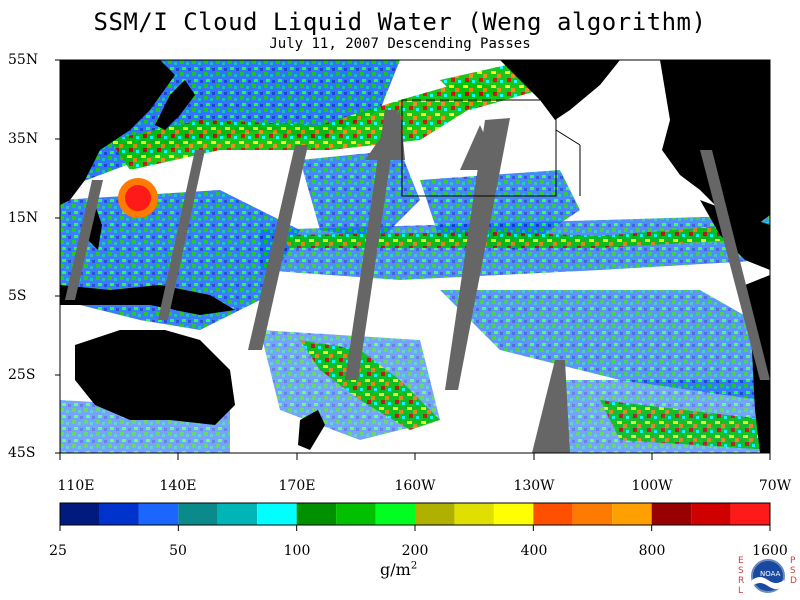 This screenshot has width=800, height=600. What do you see at coordinates (479, 148) in the screenshot?
I see `region-box` at bounding box center [479, 148].